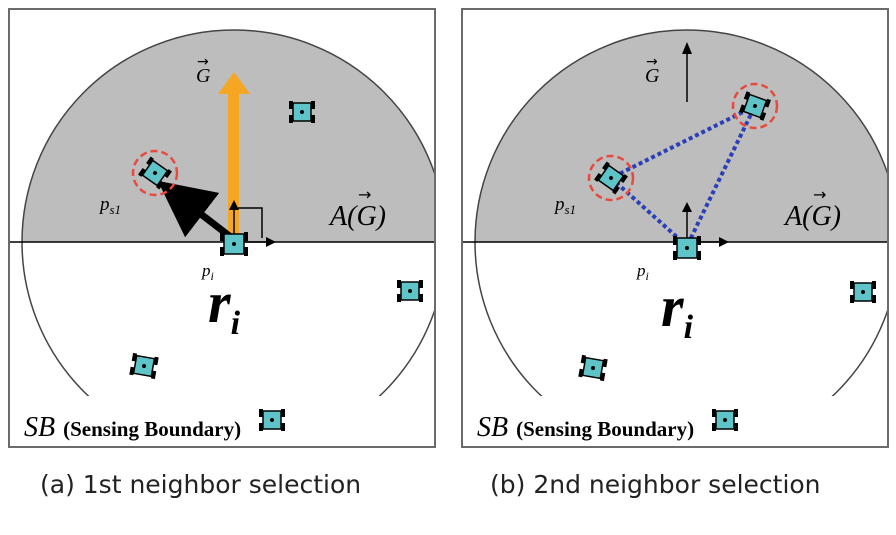  Describe the element at coordinates (201, 484) in the screenshot. I see `caption-a: (a) 1st neighbor selection` at that location.